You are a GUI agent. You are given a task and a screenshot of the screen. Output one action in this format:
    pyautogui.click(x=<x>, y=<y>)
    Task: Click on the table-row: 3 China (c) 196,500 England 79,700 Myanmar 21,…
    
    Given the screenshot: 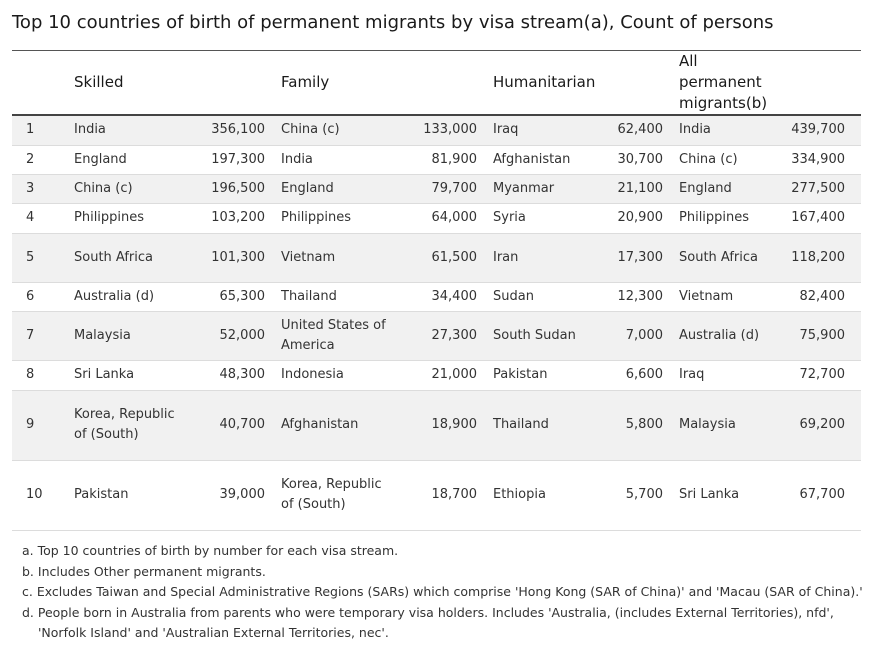 What is the action you would take?
    pyautogui.click(x=436, y=188)
    